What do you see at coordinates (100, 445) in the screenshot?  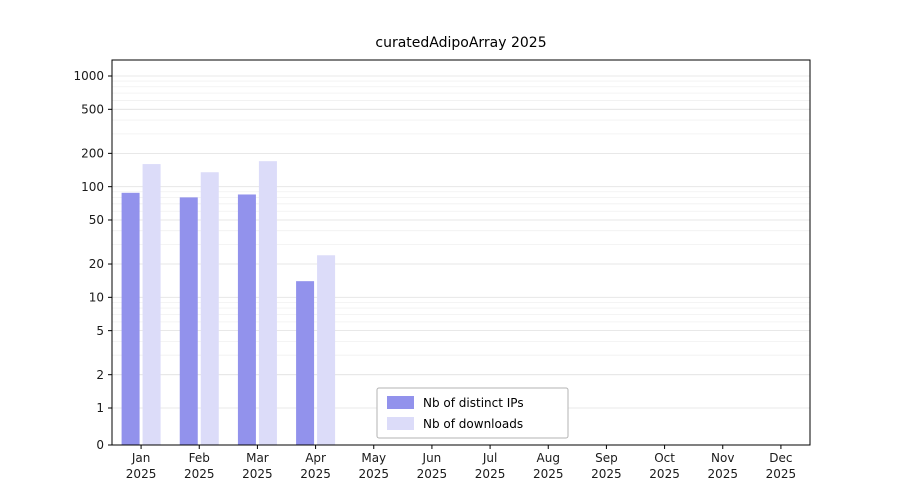 I see `y-tick-label: 0` at bounding box center [100, 445].